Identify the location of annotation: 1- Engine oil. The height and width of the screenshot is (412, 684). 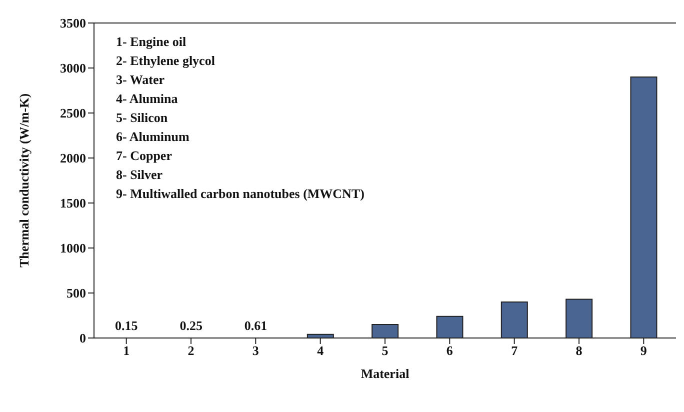
(152, 42).